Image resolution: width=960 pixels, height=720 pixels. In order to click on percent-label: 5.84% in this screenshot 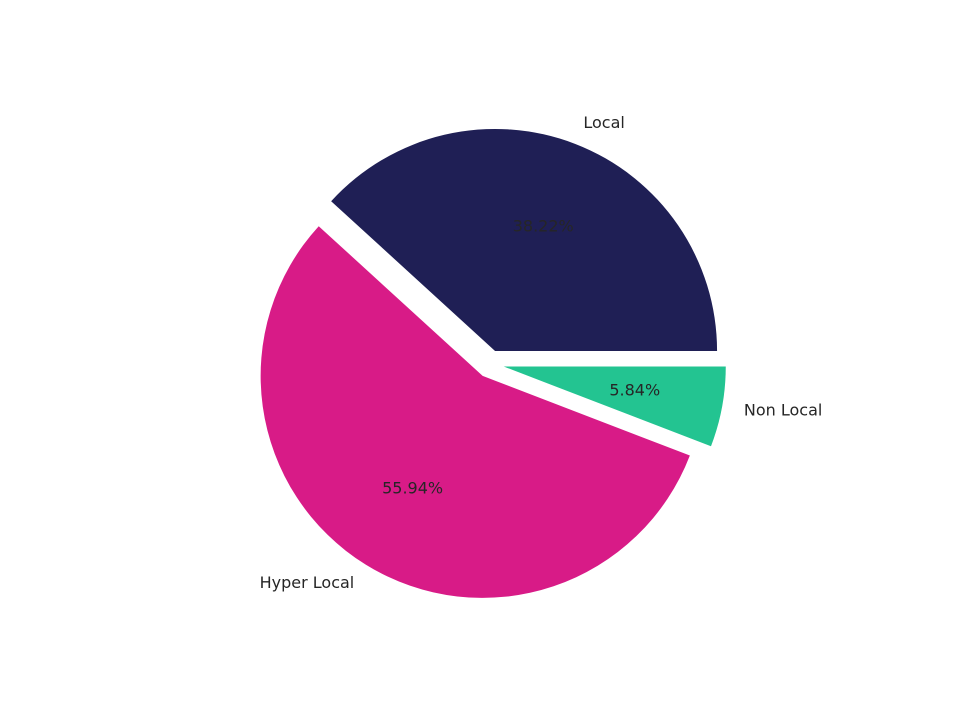, I will do `click(634, 389)`.